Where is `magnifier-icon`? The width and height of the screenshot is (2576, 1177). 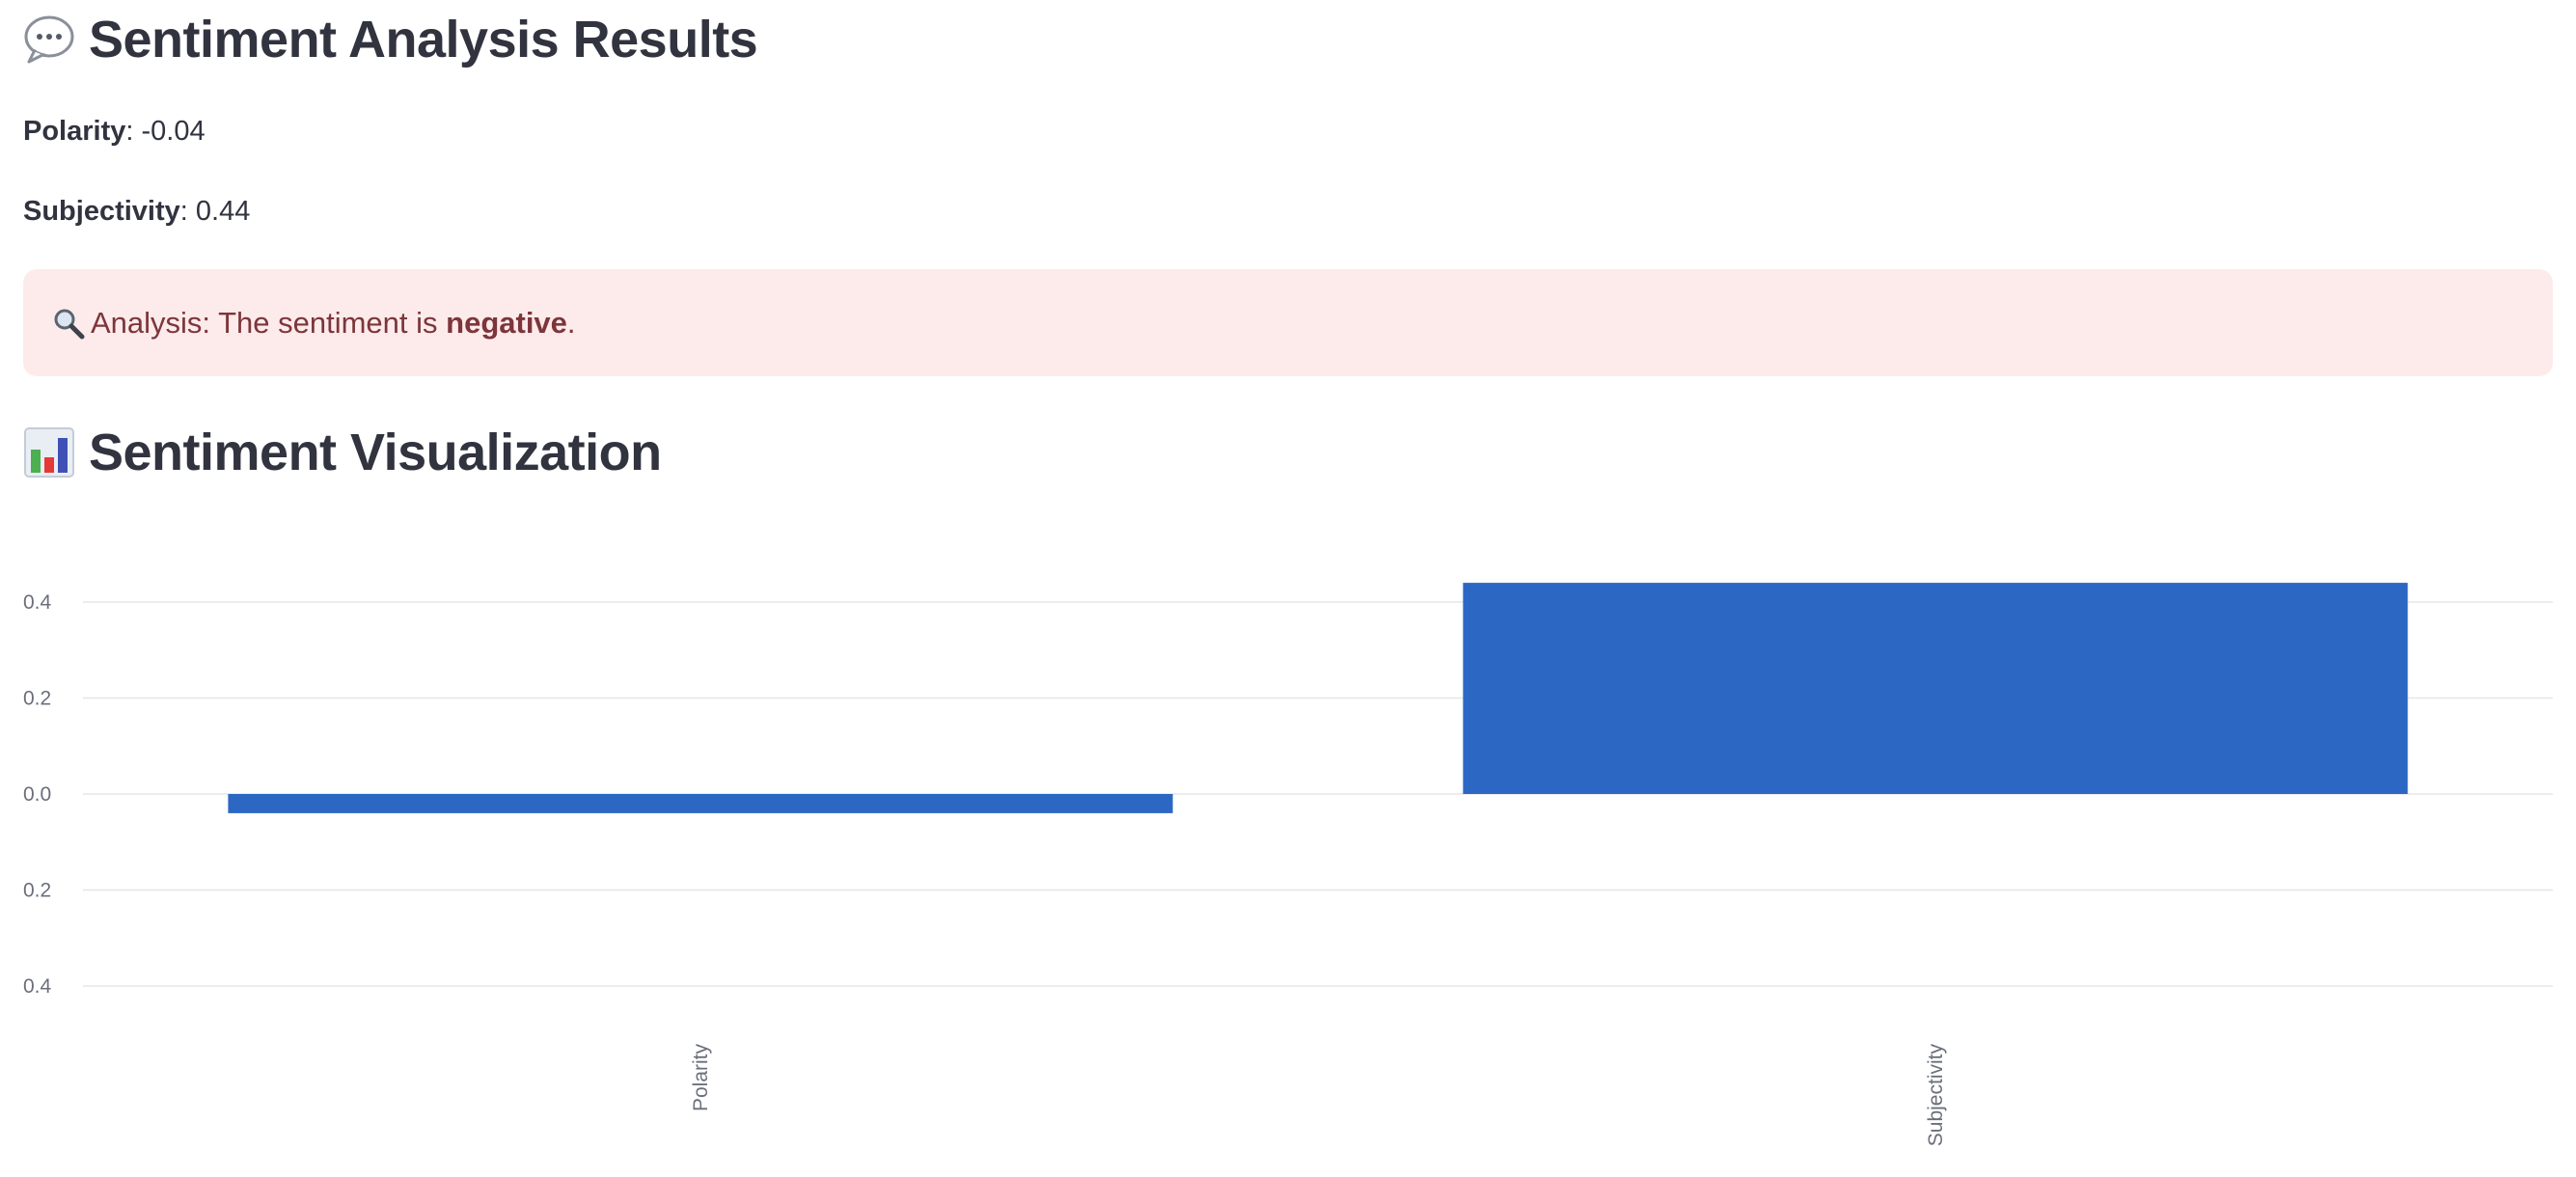
magnifier-icon is located at coordinates (68, 323).